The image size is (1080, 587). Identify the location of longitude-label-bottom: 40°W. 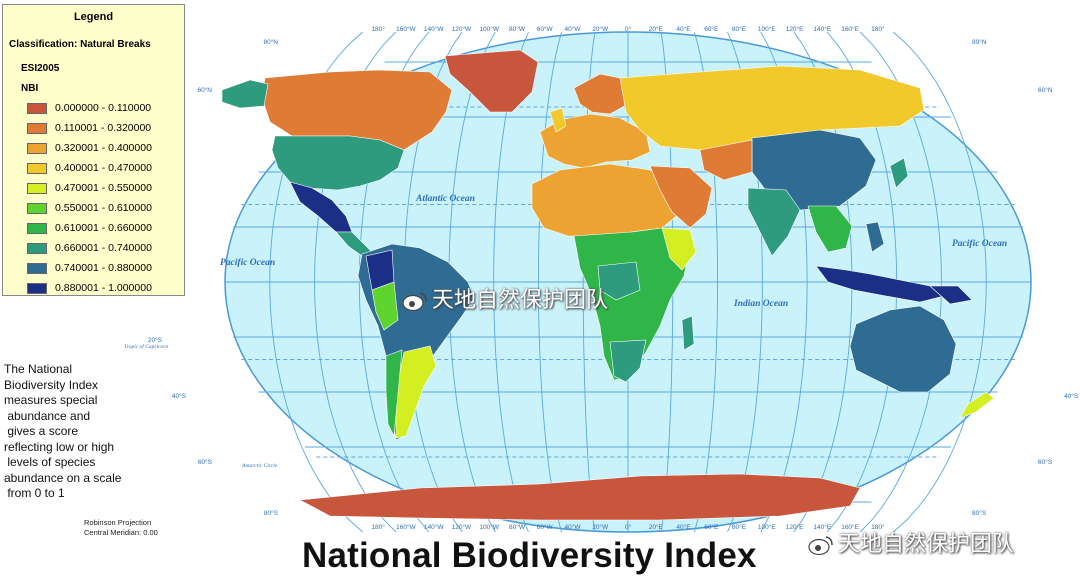
(573, 527).